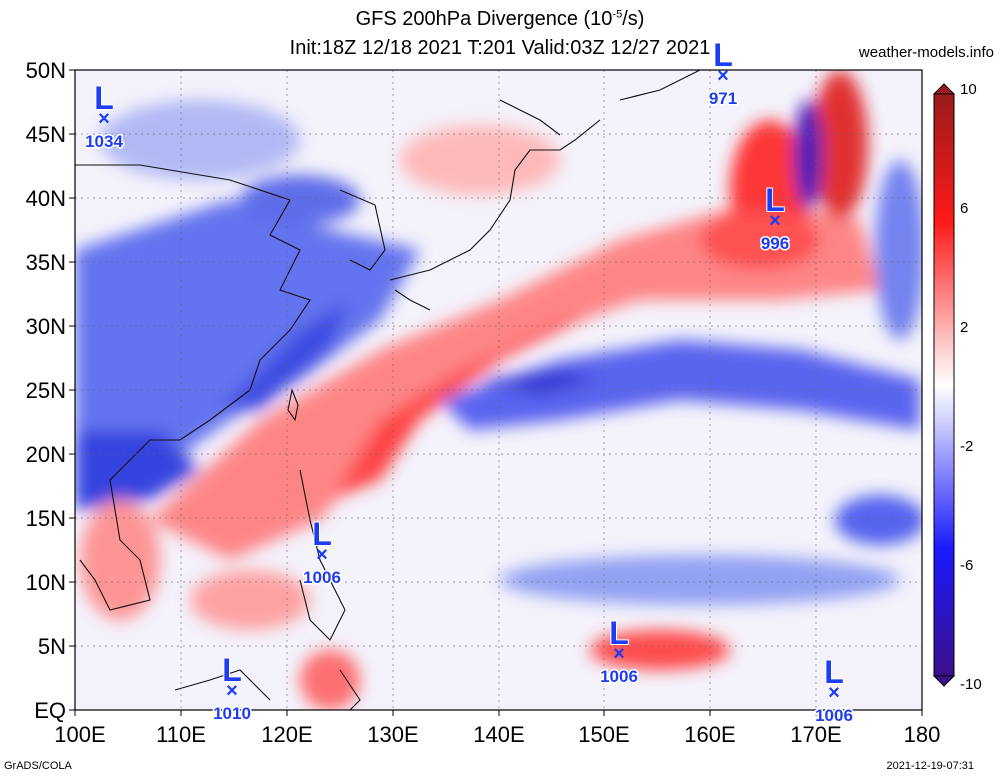 The width and height of the screenshot is (1000, 779). I want to click on low-marker: L × 1034, so click(104, 116).